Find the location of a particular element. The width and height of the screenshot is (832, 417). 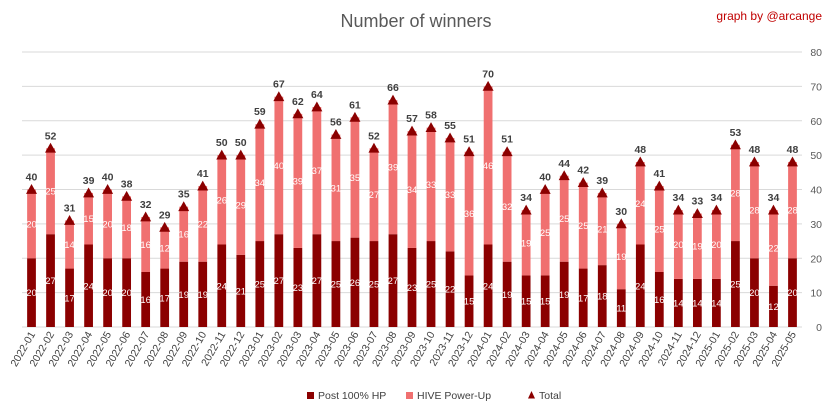

data-label-total: 40 is located at coordinates (545, 178).